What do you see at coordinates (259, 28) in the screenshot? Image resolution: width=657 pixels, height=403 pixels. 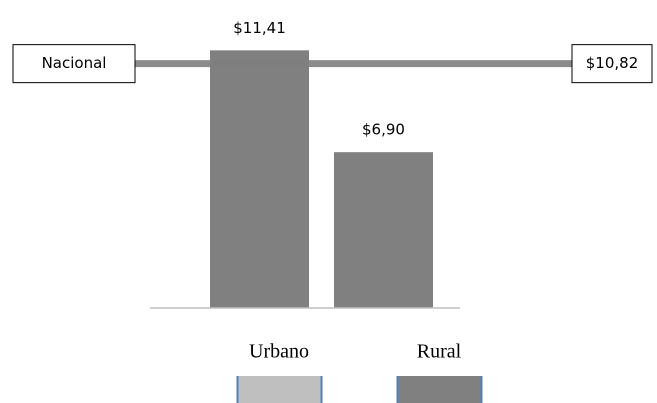 I see `data-label: $11,41` at bounding box center [259, 28].